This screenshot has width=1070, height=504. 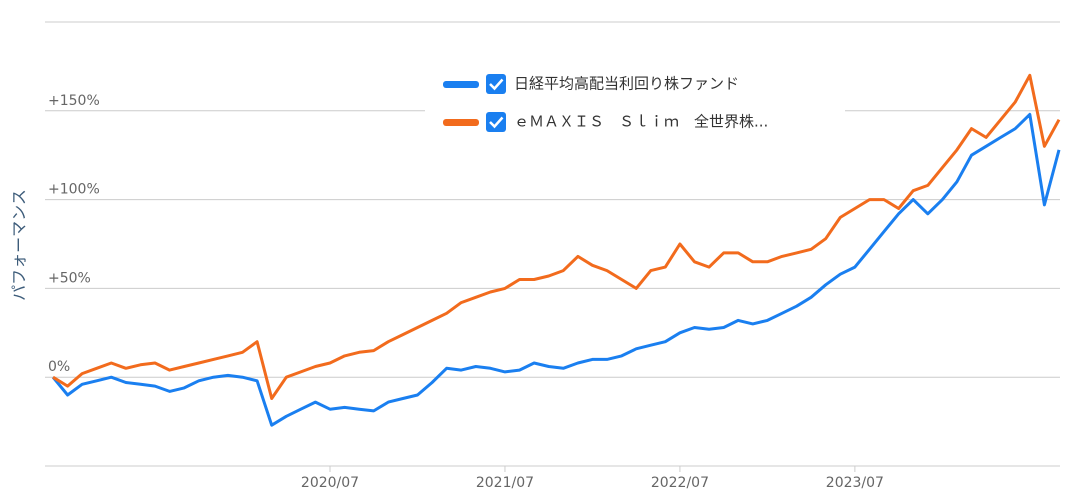 I want to click on y-tick-label: +50%, so click(x=69, y=278).